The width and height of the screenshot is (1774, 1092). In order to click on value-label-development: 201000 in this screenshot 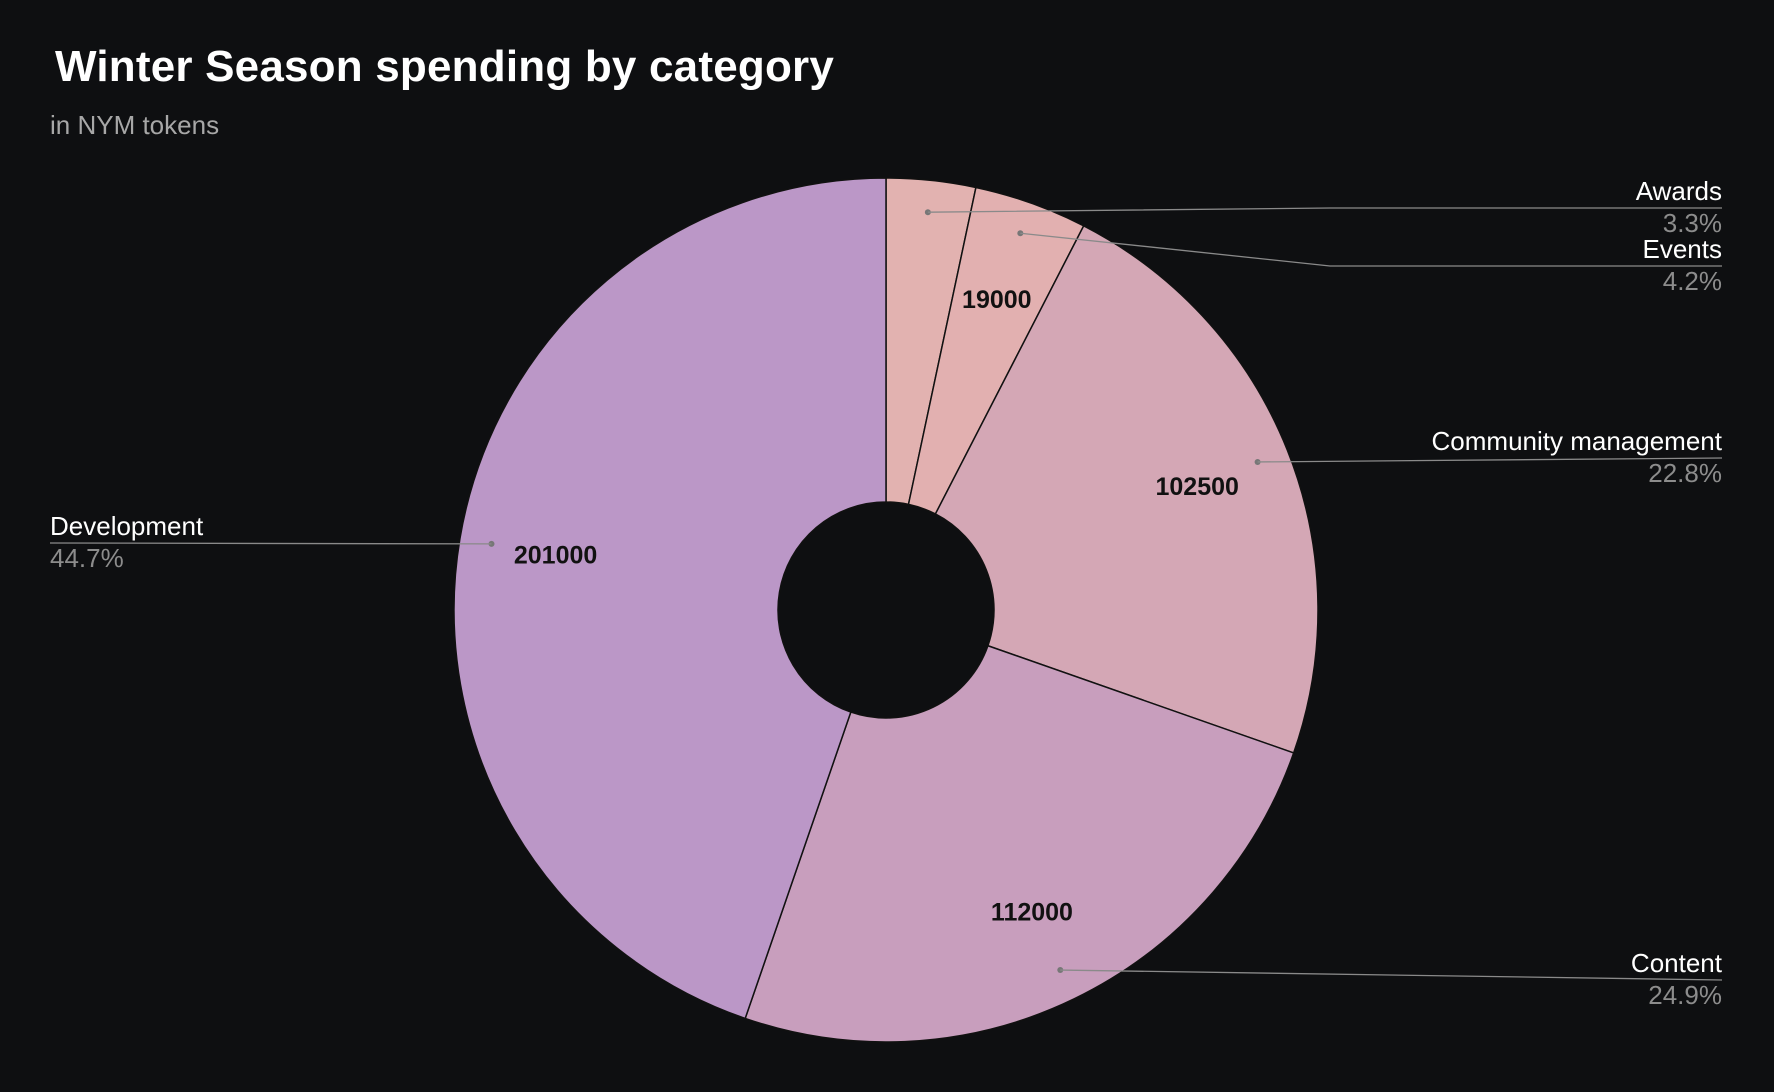, I will do `click(555, 556)`.